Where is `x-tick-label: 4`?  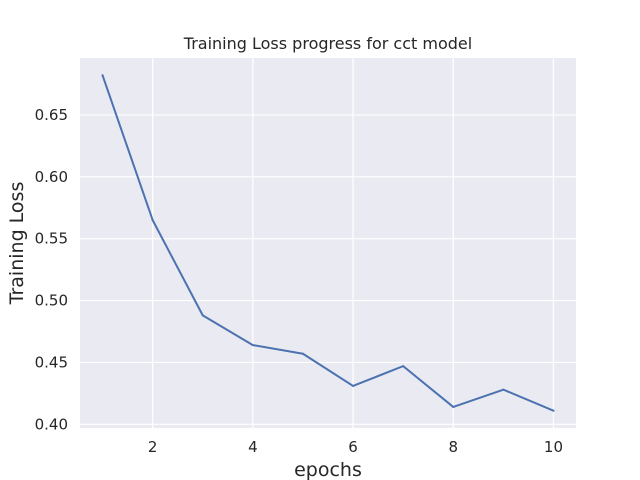 x-tick-label: 4 is located at coordinates (253, 447).